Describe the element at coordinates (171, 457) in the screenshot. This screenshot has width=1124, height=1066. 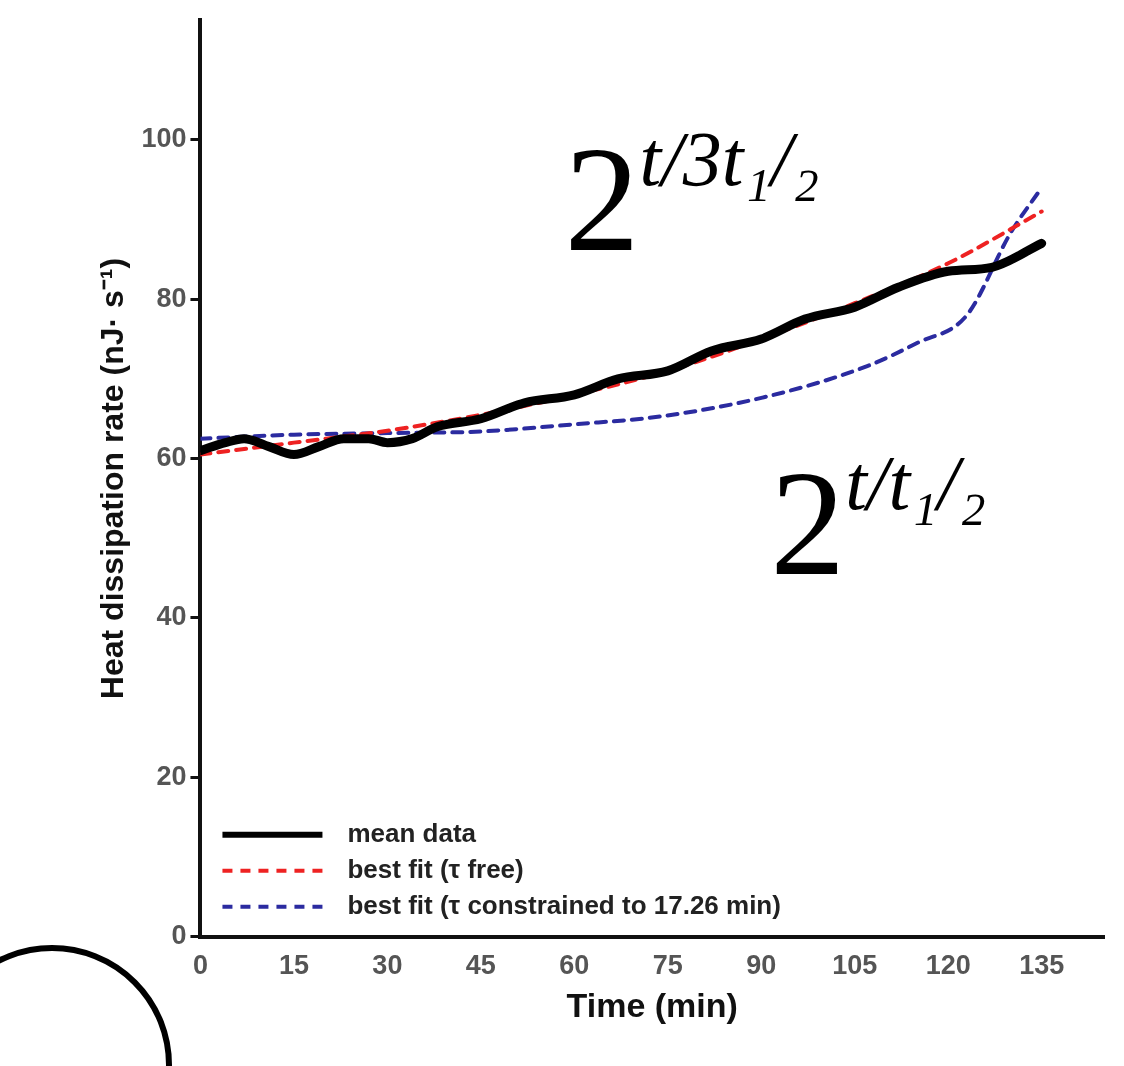
I see `y-tick-label: 60` at that location.